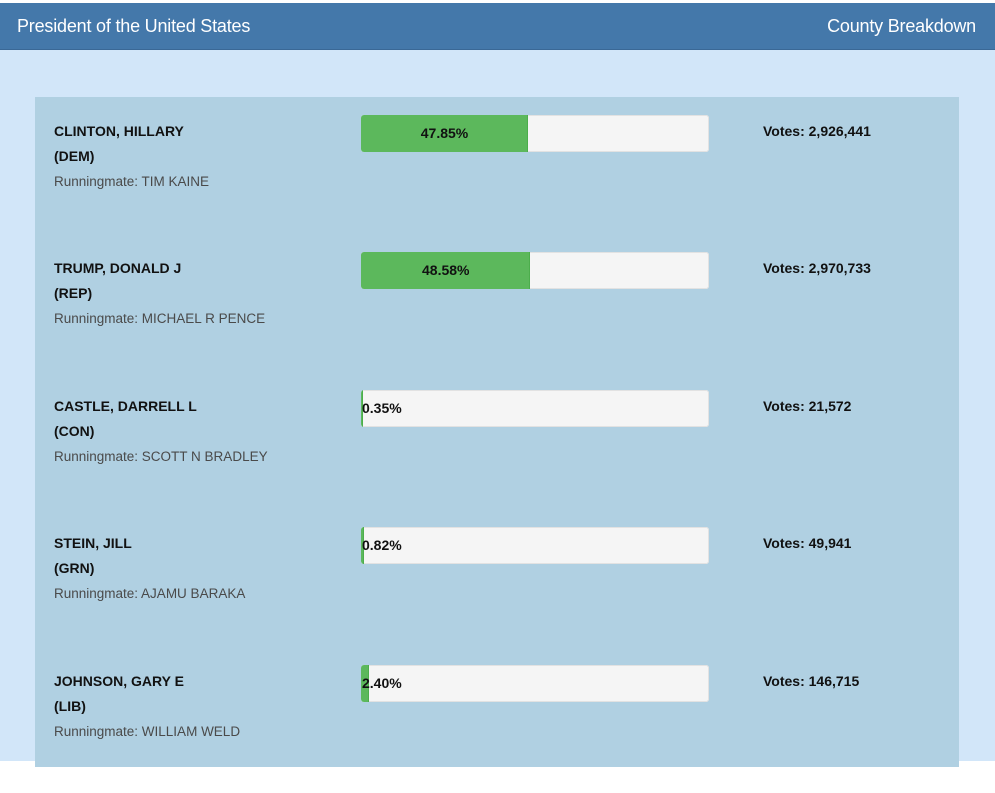  What do you see at coordinates (811, 681) in the screenshot?
I see `candidate-votes: Votes: 146,715` at bounding box center [811, 681].